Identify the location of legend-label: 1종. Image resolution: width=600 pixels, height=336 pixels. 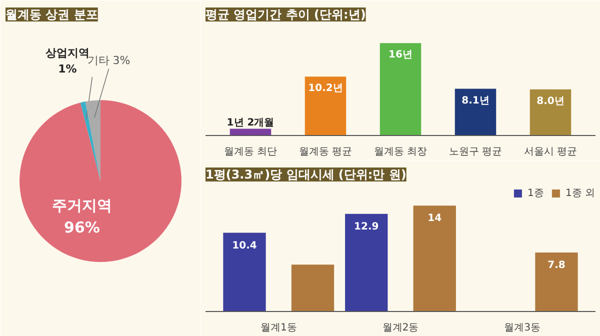
(536, 193).